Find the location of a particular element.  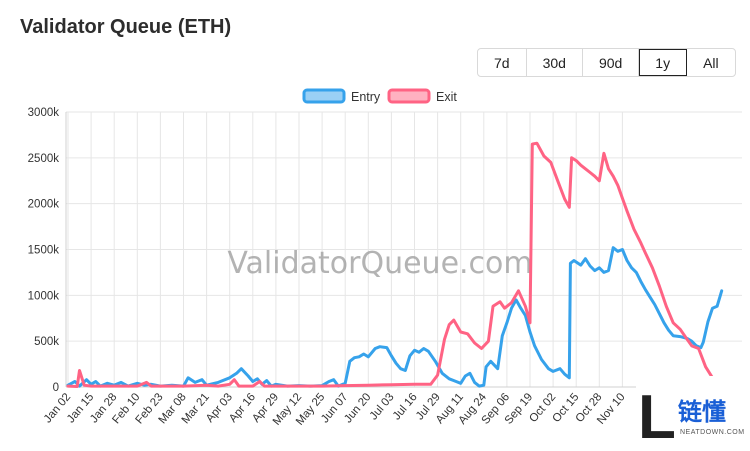

y-tick-label: 1500k is located at coordinates (44, 251).